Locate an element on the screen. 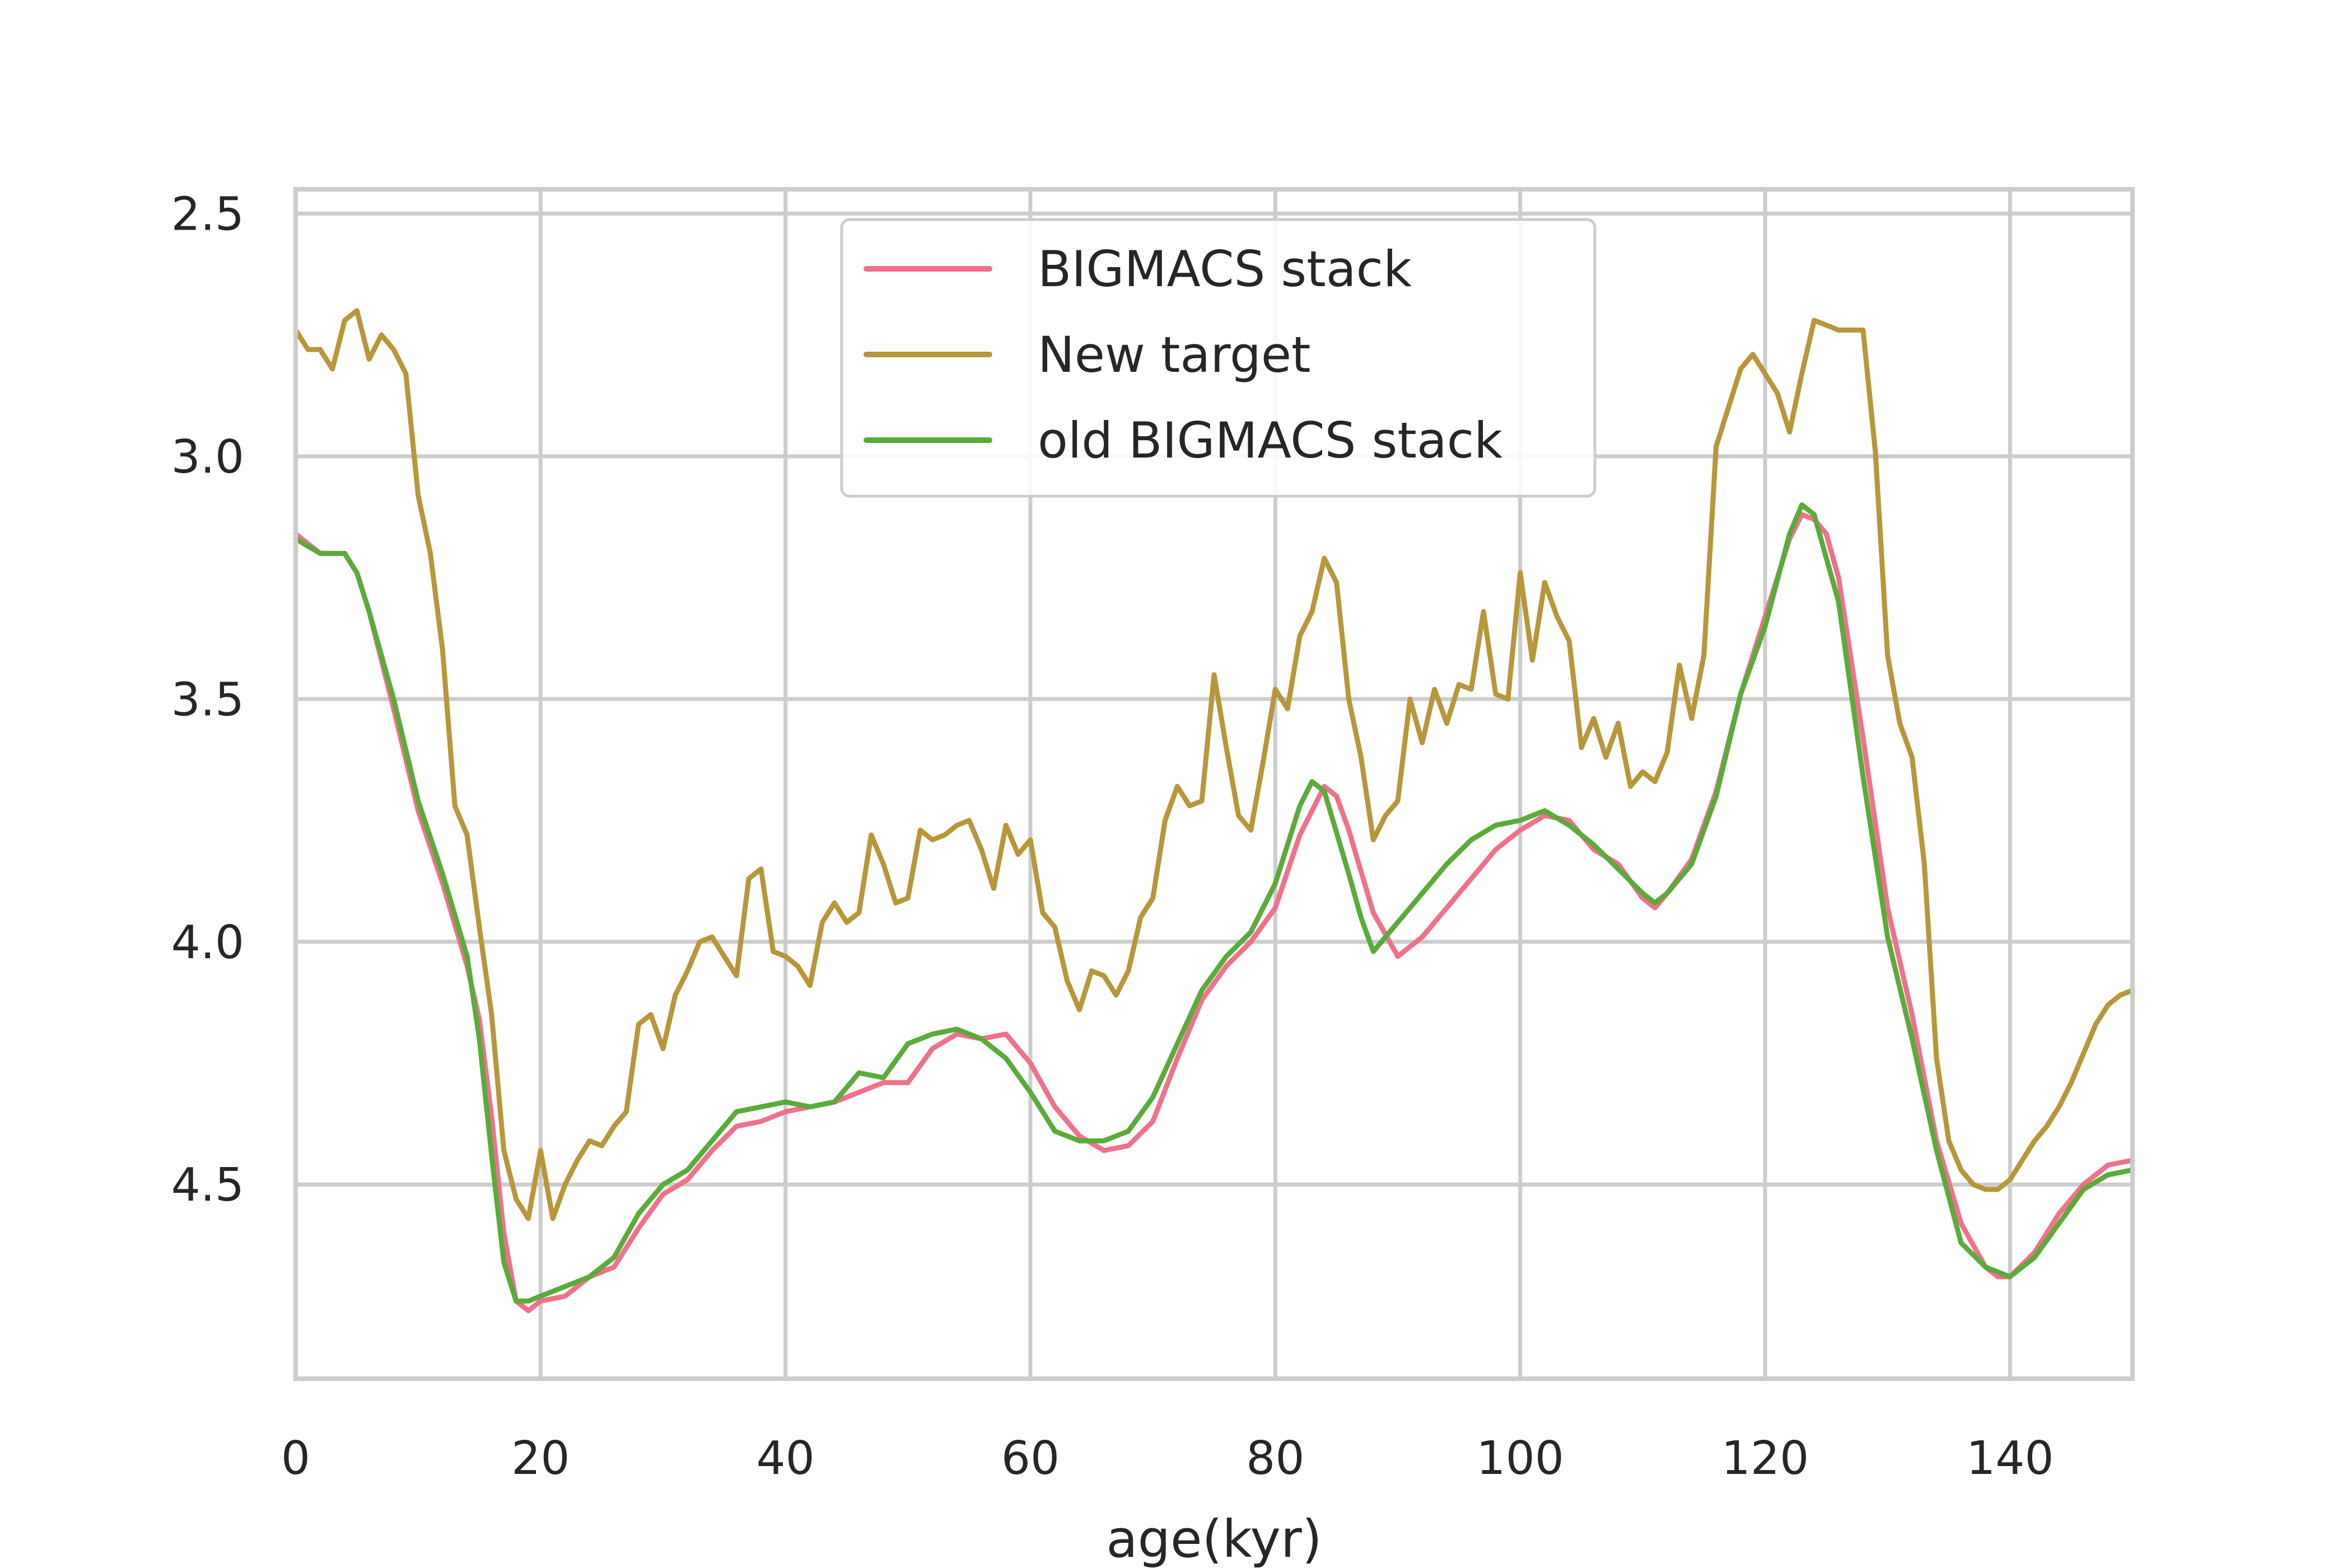 The width and height of the screenshot is (2352, 1568). y-tick-label: 4.0 is located at coordinates (208, 943).